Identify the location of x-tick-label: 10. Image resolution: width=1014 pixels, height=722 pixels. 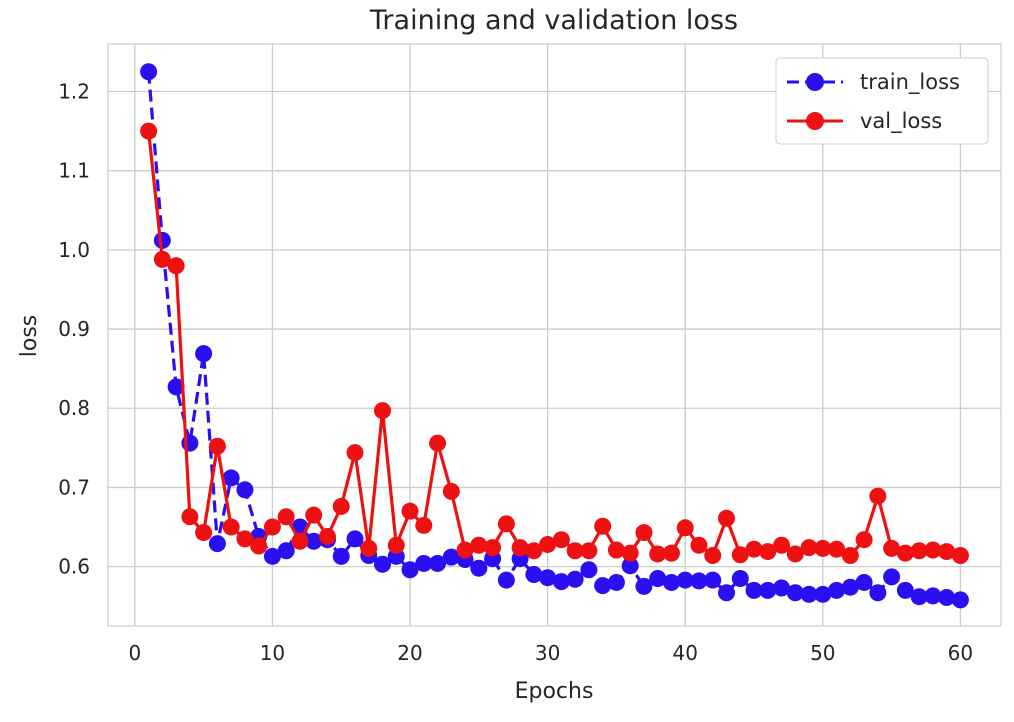
(272, 653).